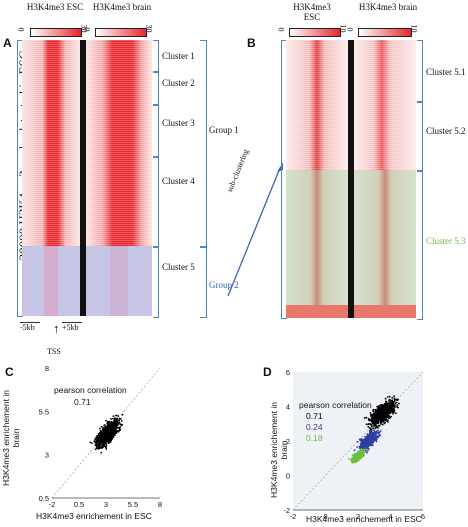 This screenshot has height=527, width=468. Describe the element at coordinates (446, 131) in the screenshot. I see `cluster52-label: Cluster 5.2` at that location.